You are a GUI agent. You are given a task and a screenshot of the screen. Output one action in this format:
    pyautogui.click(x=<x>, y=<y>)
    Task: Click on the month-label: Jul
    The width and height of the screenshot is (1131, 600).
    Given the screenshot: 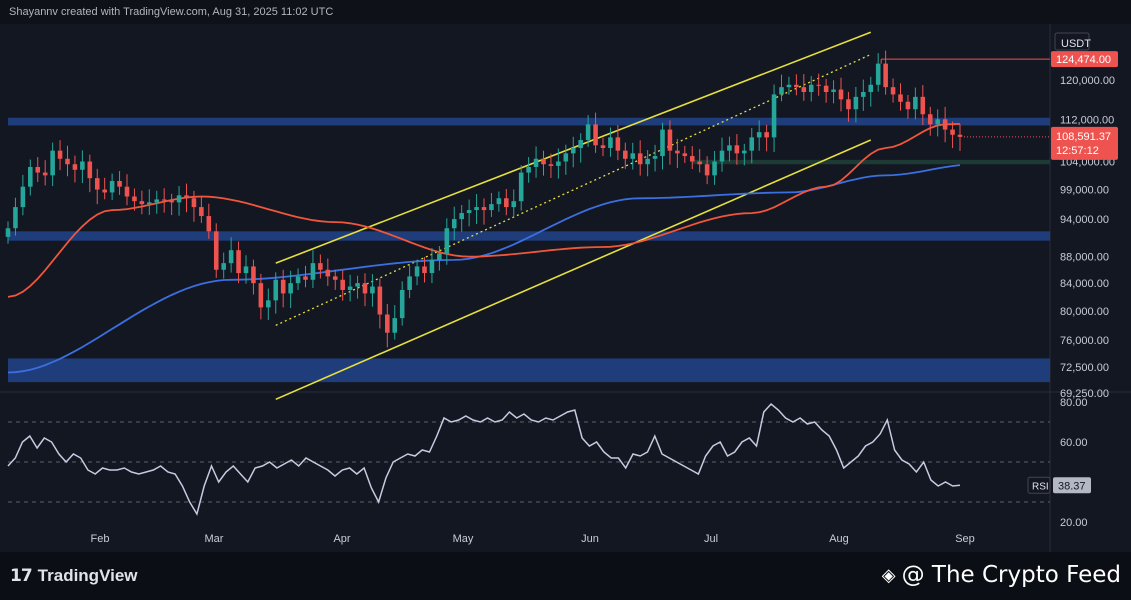 What is the action you would take?
    pyautogui.click(x=711, y=539)
    